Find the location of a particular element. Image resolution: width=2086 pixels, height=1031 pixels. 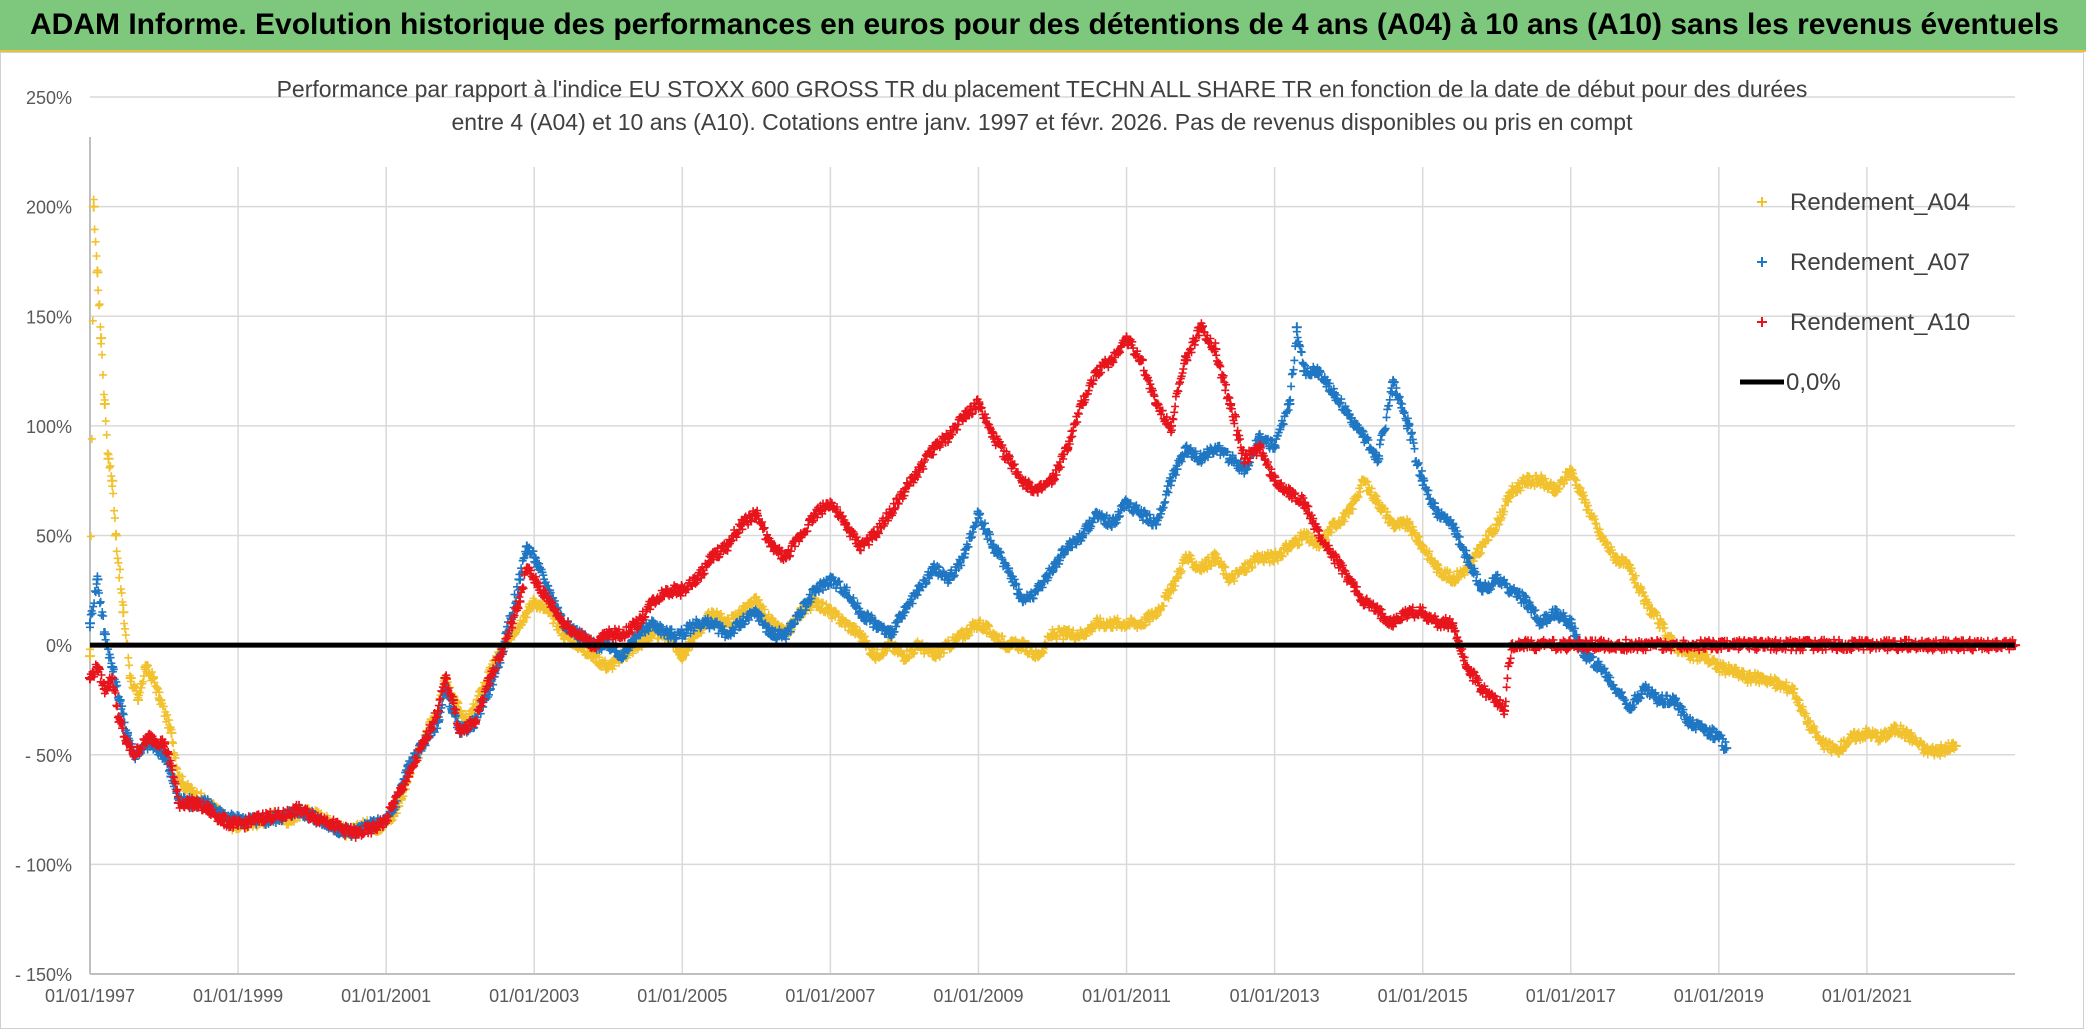

legend-item: Rendement_A04 is located at coordinates (1863, 202).